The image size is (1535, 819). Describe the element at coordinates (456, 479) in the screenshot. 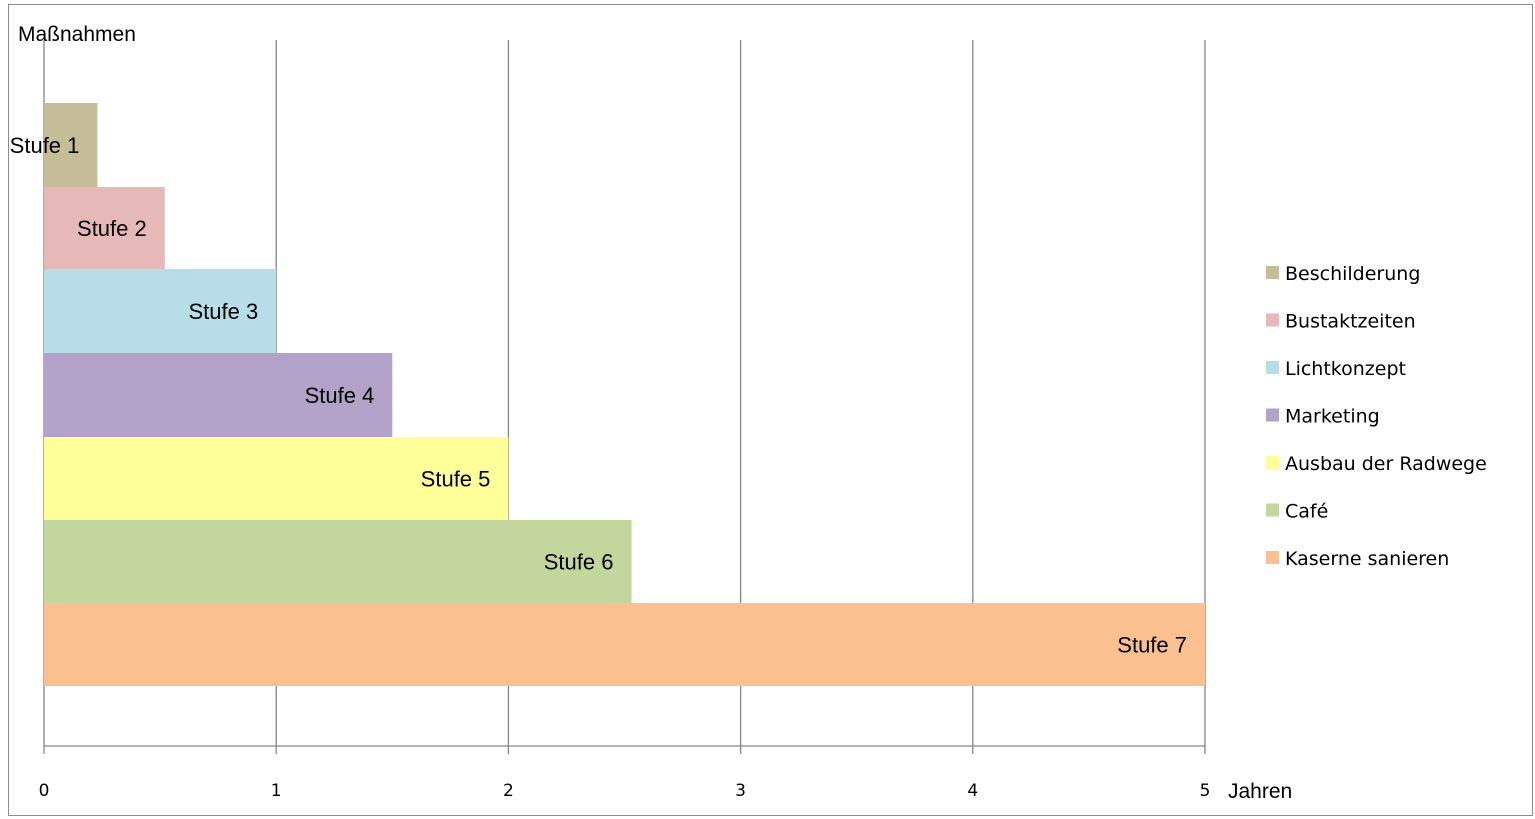

I see `bar-label-5: Stufe 5` at that location.